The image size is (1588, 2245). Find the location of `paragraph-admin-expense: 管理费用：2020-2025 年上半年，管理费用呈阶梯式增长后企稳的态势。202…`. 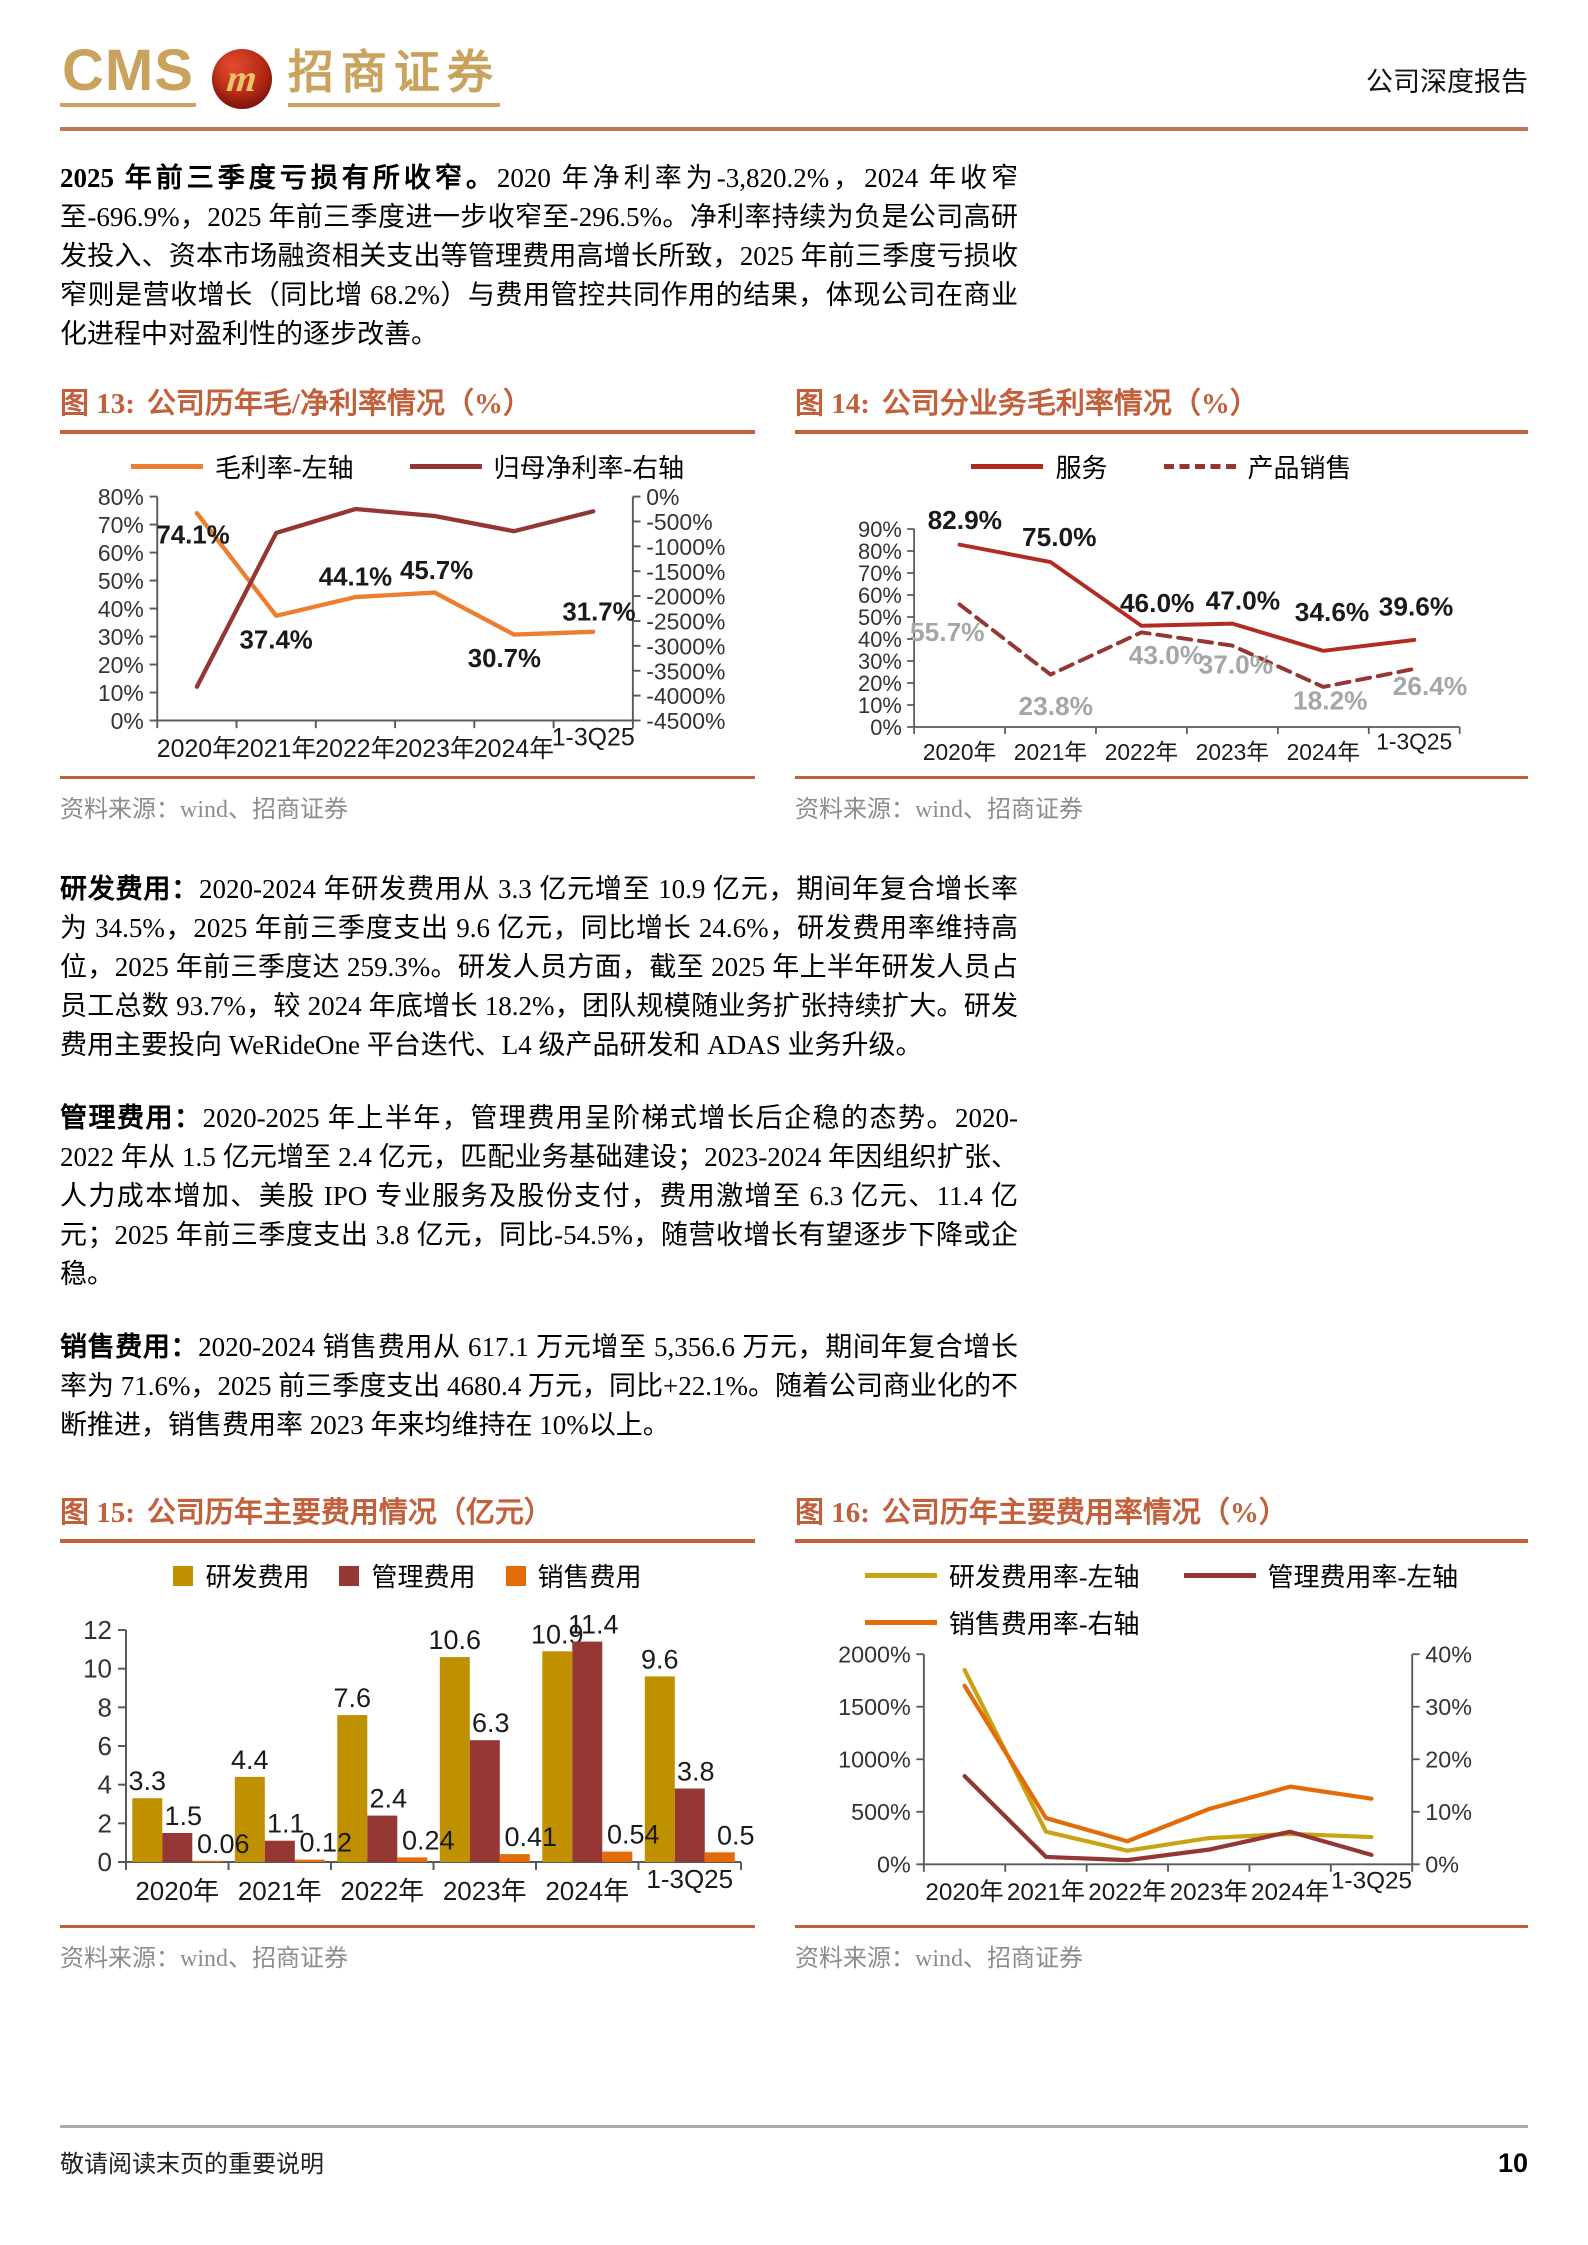

paragraph-admin-expense: 管理费用：2020-2025 年上半年，管理费用呈阶梯式增长后企稳的态势。202… is located at coordinates (539, 1196).